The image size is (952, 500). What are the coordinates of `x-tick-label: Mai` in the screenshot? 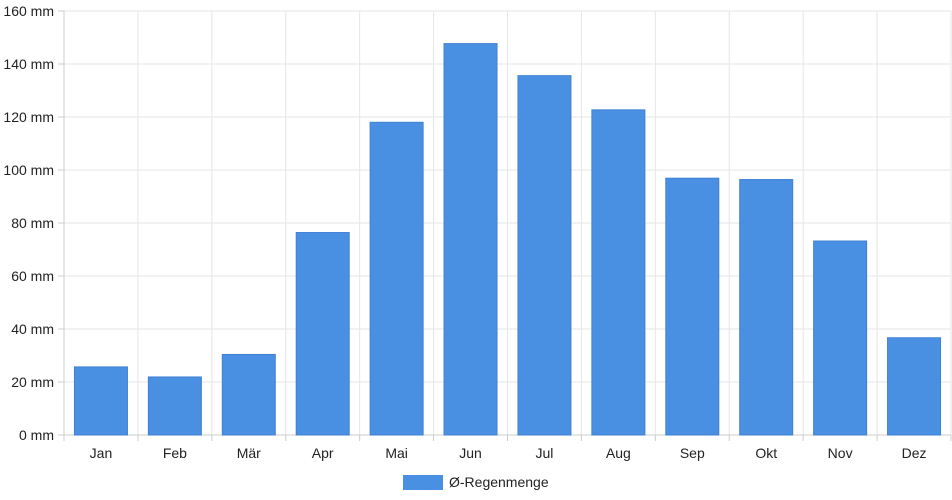 It's located at (396, 453).